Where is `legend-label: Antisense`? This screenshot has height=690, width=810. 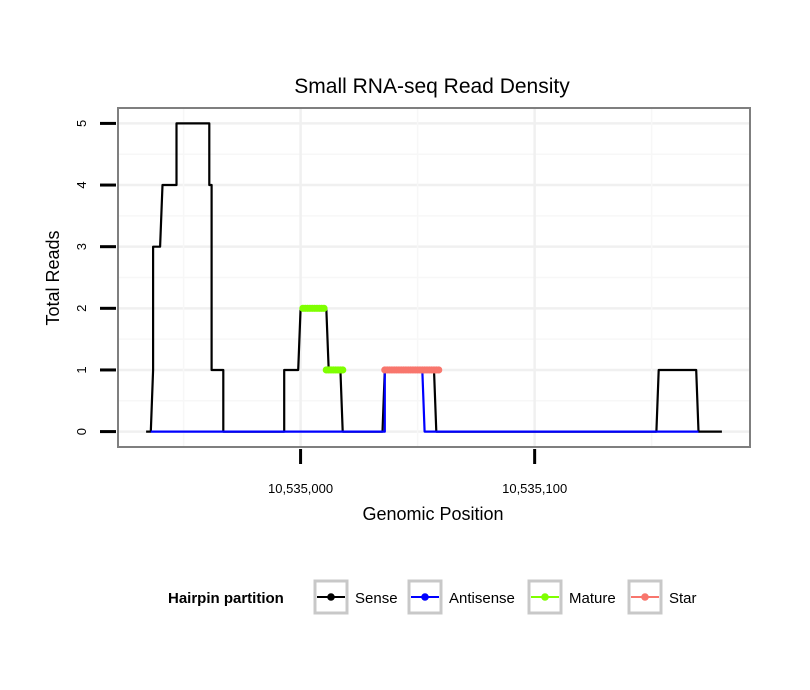 legend-label: Antisense is located at coordinates (482, 598).